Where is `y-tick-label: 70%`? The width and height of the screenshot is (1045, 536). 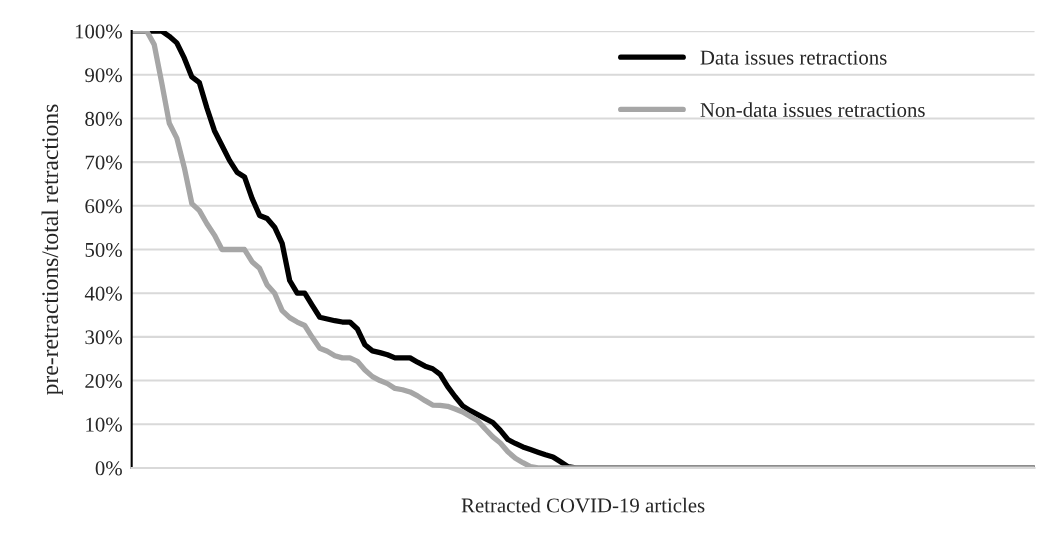 y-tick-label: 70% is located at coordinates (103, 162).